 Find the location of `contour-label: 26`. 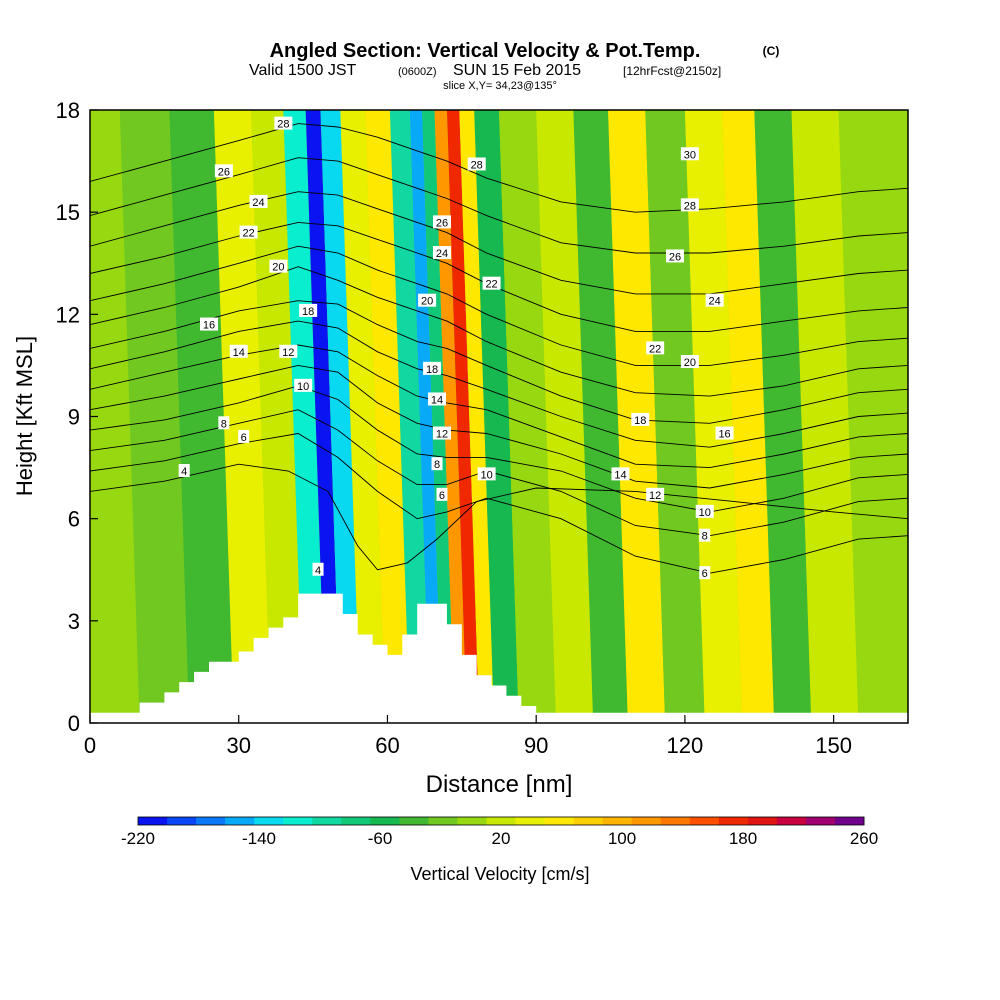

contour-label: 26 is located at coordinates (441, 222).